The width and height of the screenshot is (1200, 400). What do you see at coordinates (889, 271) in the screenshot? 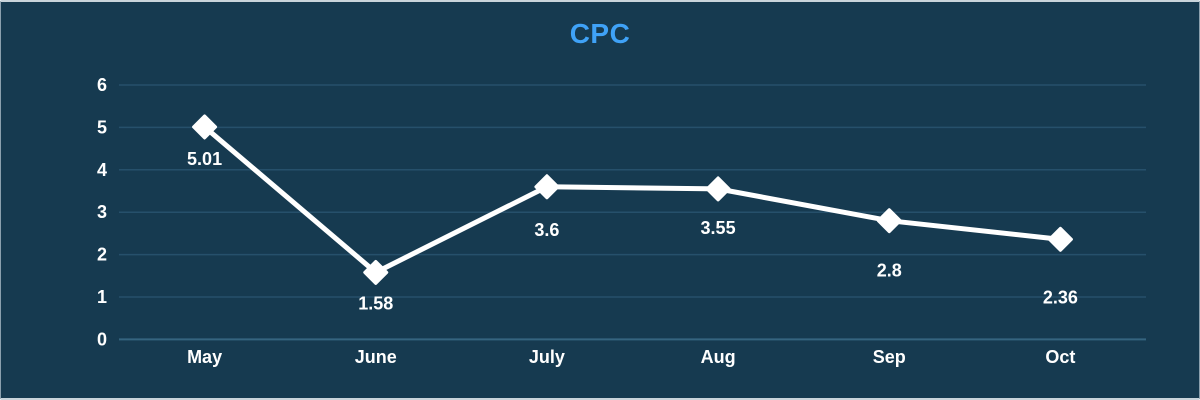
I see `data-point-label: 2.8` at bounding box center [889, 271].